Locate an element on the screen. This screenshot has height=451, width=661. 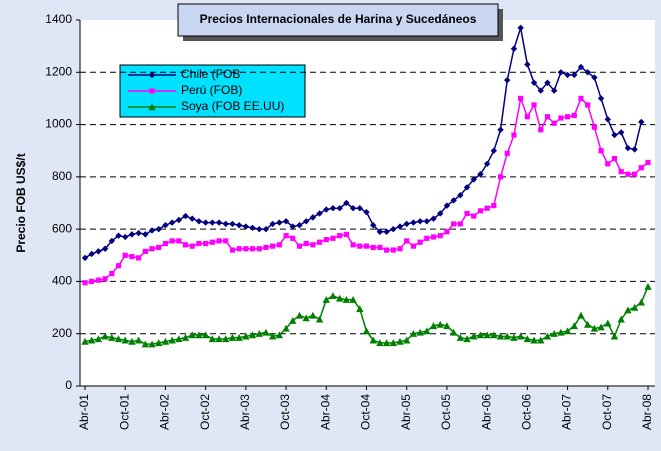
y-tick-label: 1000 is located at coordinates (58, 124).